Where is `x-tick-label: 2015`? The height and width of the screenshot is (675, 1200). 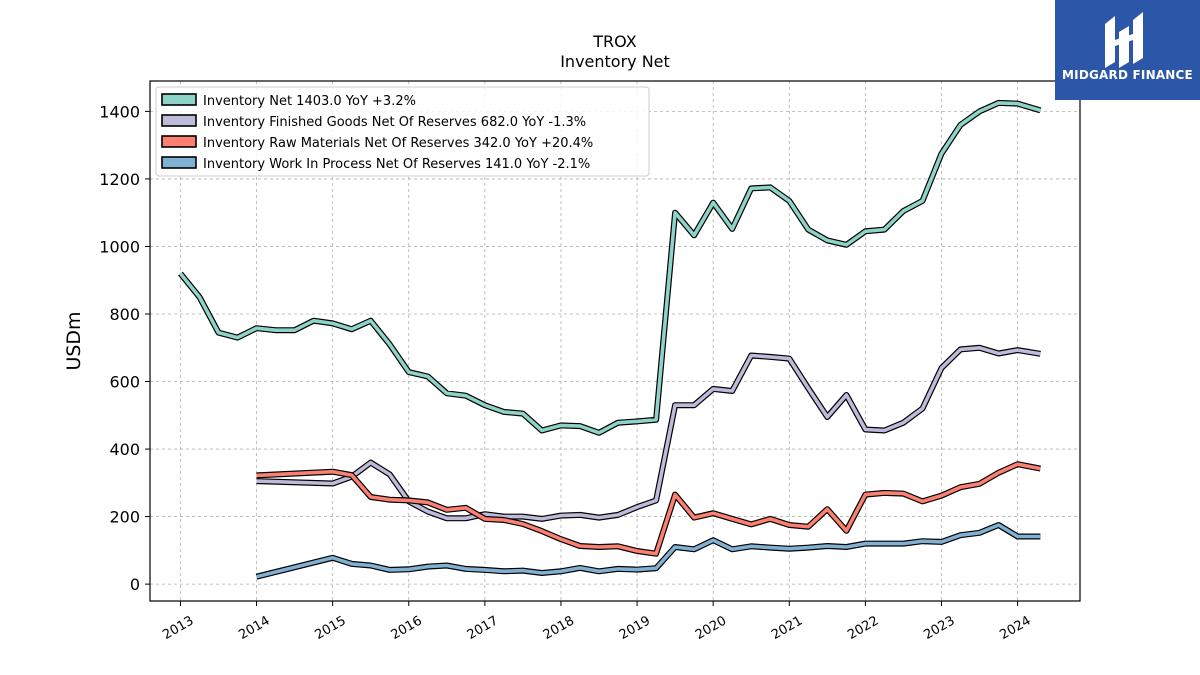
x-tick-label: 2015 is located at coordinates (330, 628).